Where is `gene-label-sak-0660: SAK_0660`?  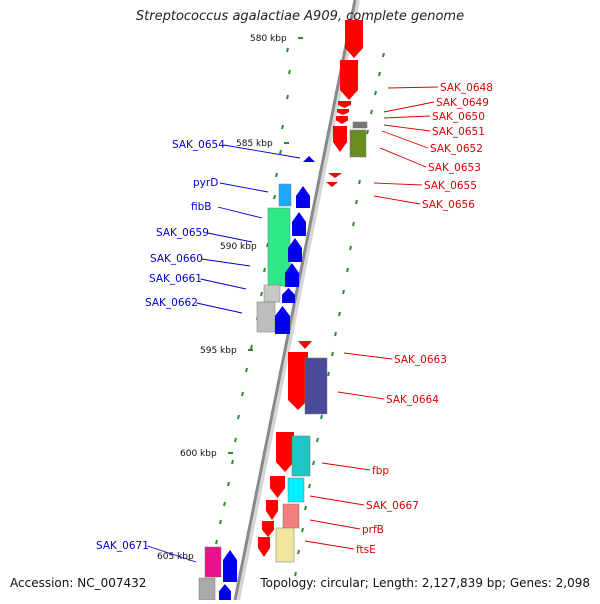 gene-label-sak-0660: SAK_0660 is located at coordinates (176, 259).